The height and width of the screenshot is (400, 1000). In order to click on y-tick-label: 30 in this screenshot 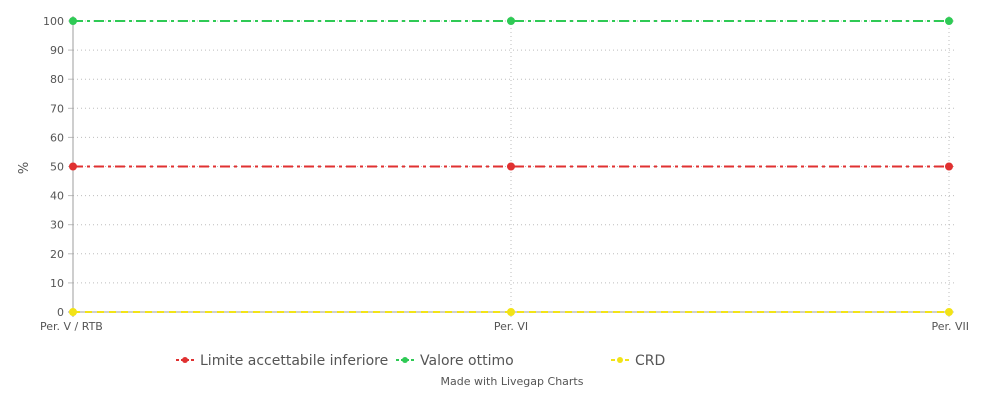, I will do `click(57, 225)`.